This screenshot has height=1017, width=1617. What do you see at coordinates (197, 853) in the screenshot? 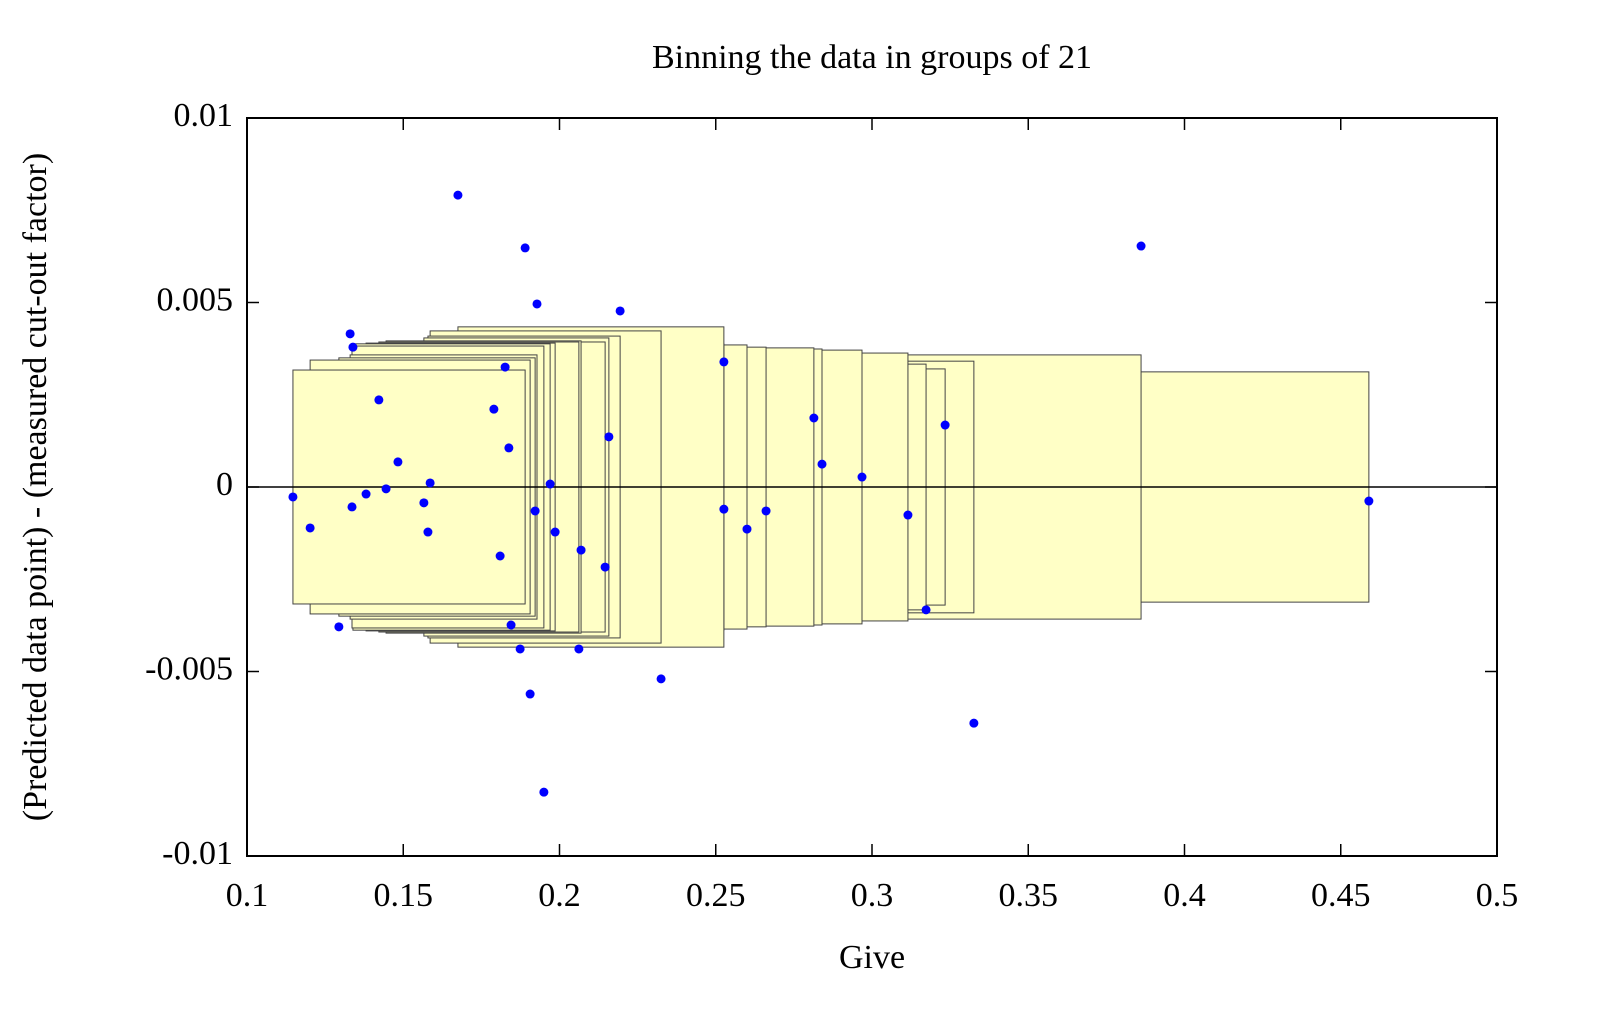
I see `y-tick-label: -0.01` at bounding box center [197, 853].